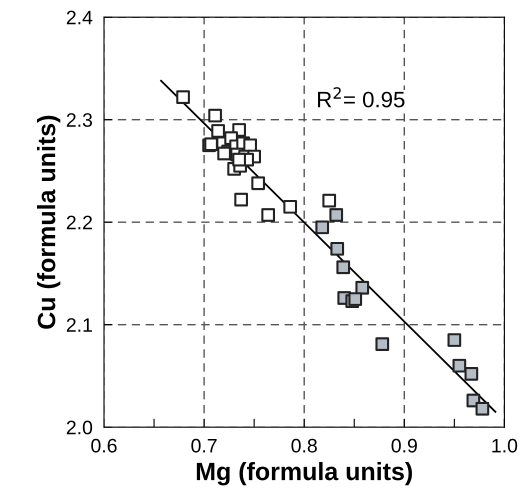 This screenshot has width=520, height=491. What do you see at coordinates (304, 474) in the screenshot?
I see `x-axis-title: Mg (formula units)` at bounding box center [304, 474].